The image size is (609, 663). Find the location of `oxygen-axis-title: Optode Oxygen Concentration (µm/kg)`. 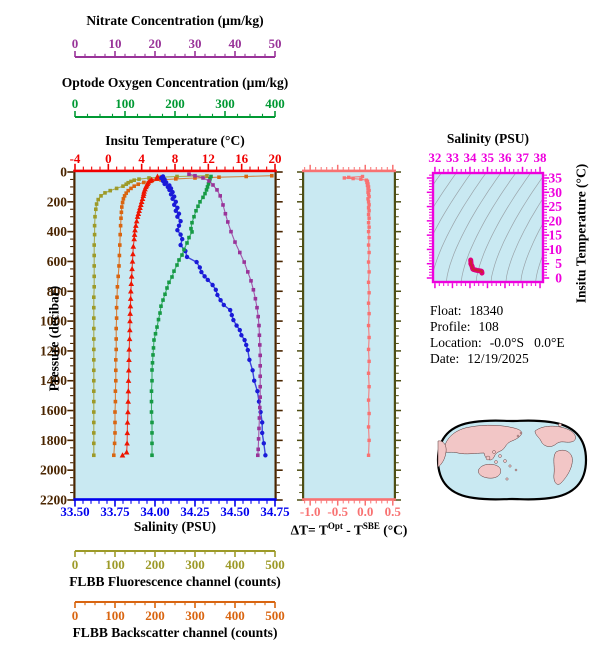

oxygen-axis-title: Optode Oxygen Concentration (µm/kg) is located at coordinates (175, 82).